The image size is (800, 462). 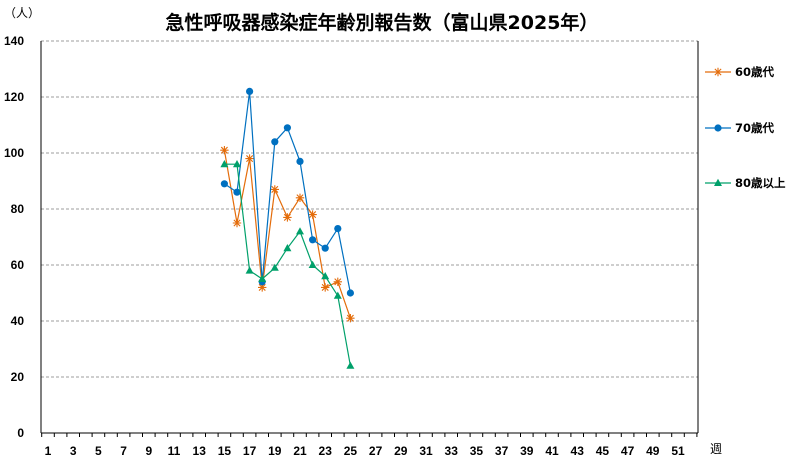 I want to click on y-tick-label-60: 60, so click(x=18, y=265).